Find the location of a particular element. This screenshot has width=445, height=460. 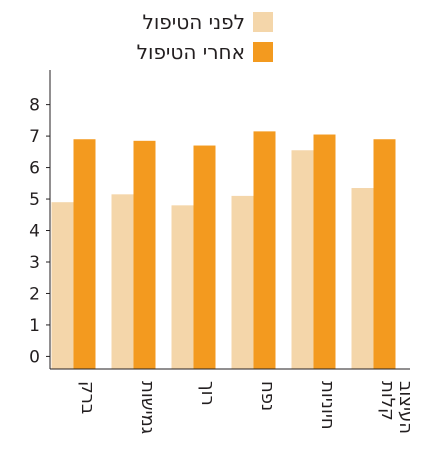

x-category-label: גמישות is located at coordinates (147, 407).